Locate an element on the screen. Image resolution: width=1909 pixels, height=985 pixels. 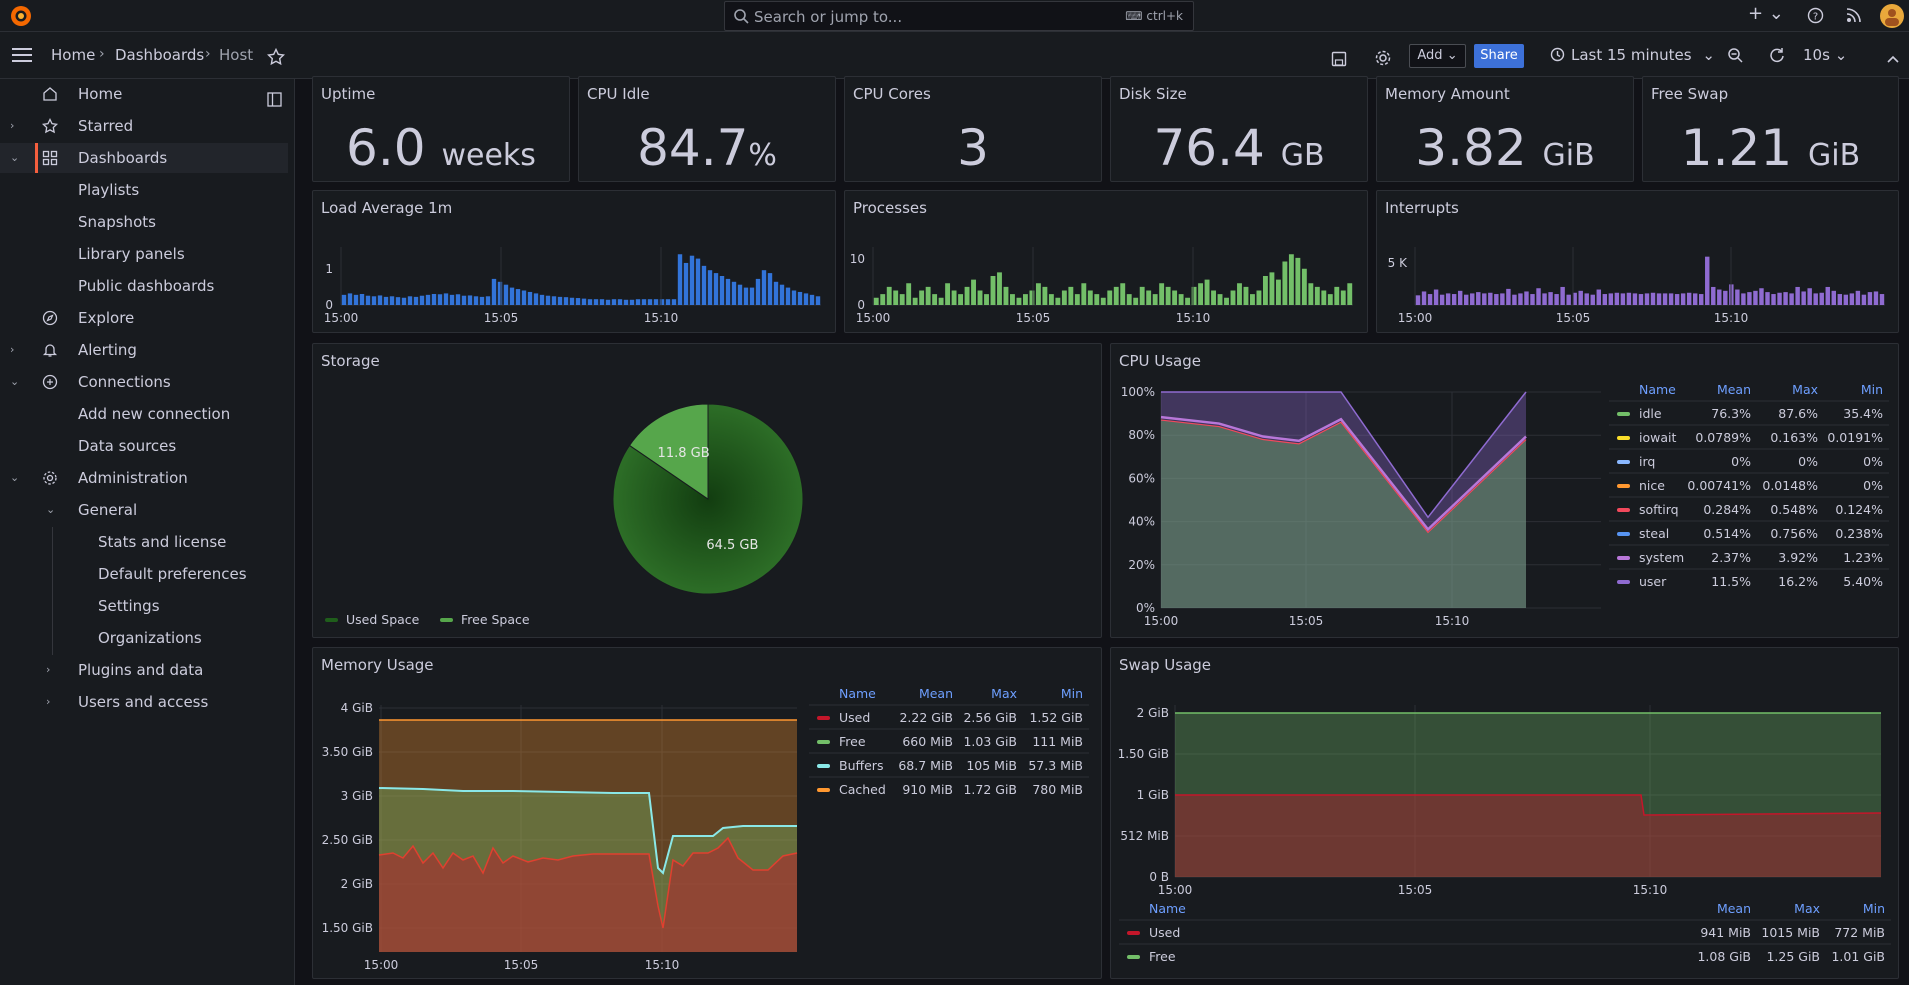
panel-interrupts: Interrupts 15:00 15:05 15:10 5 K is located at coordinates (1637, 261).